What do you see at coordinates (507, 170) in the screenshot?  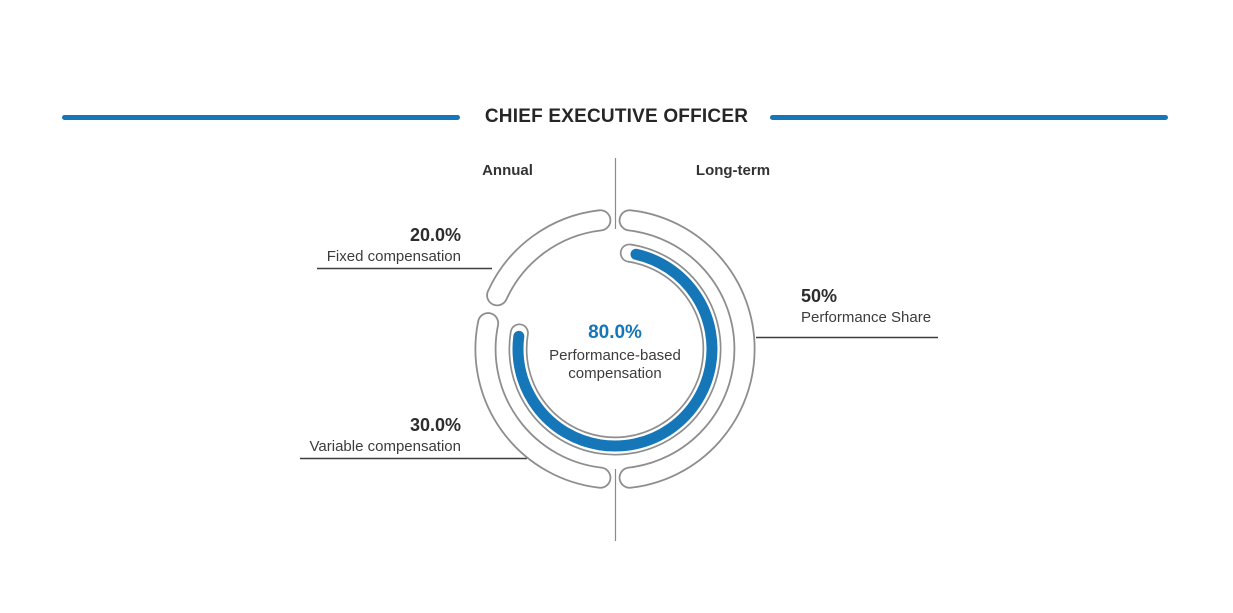 I see `group-label-annual: Annual` at bounding box center [507, 170].